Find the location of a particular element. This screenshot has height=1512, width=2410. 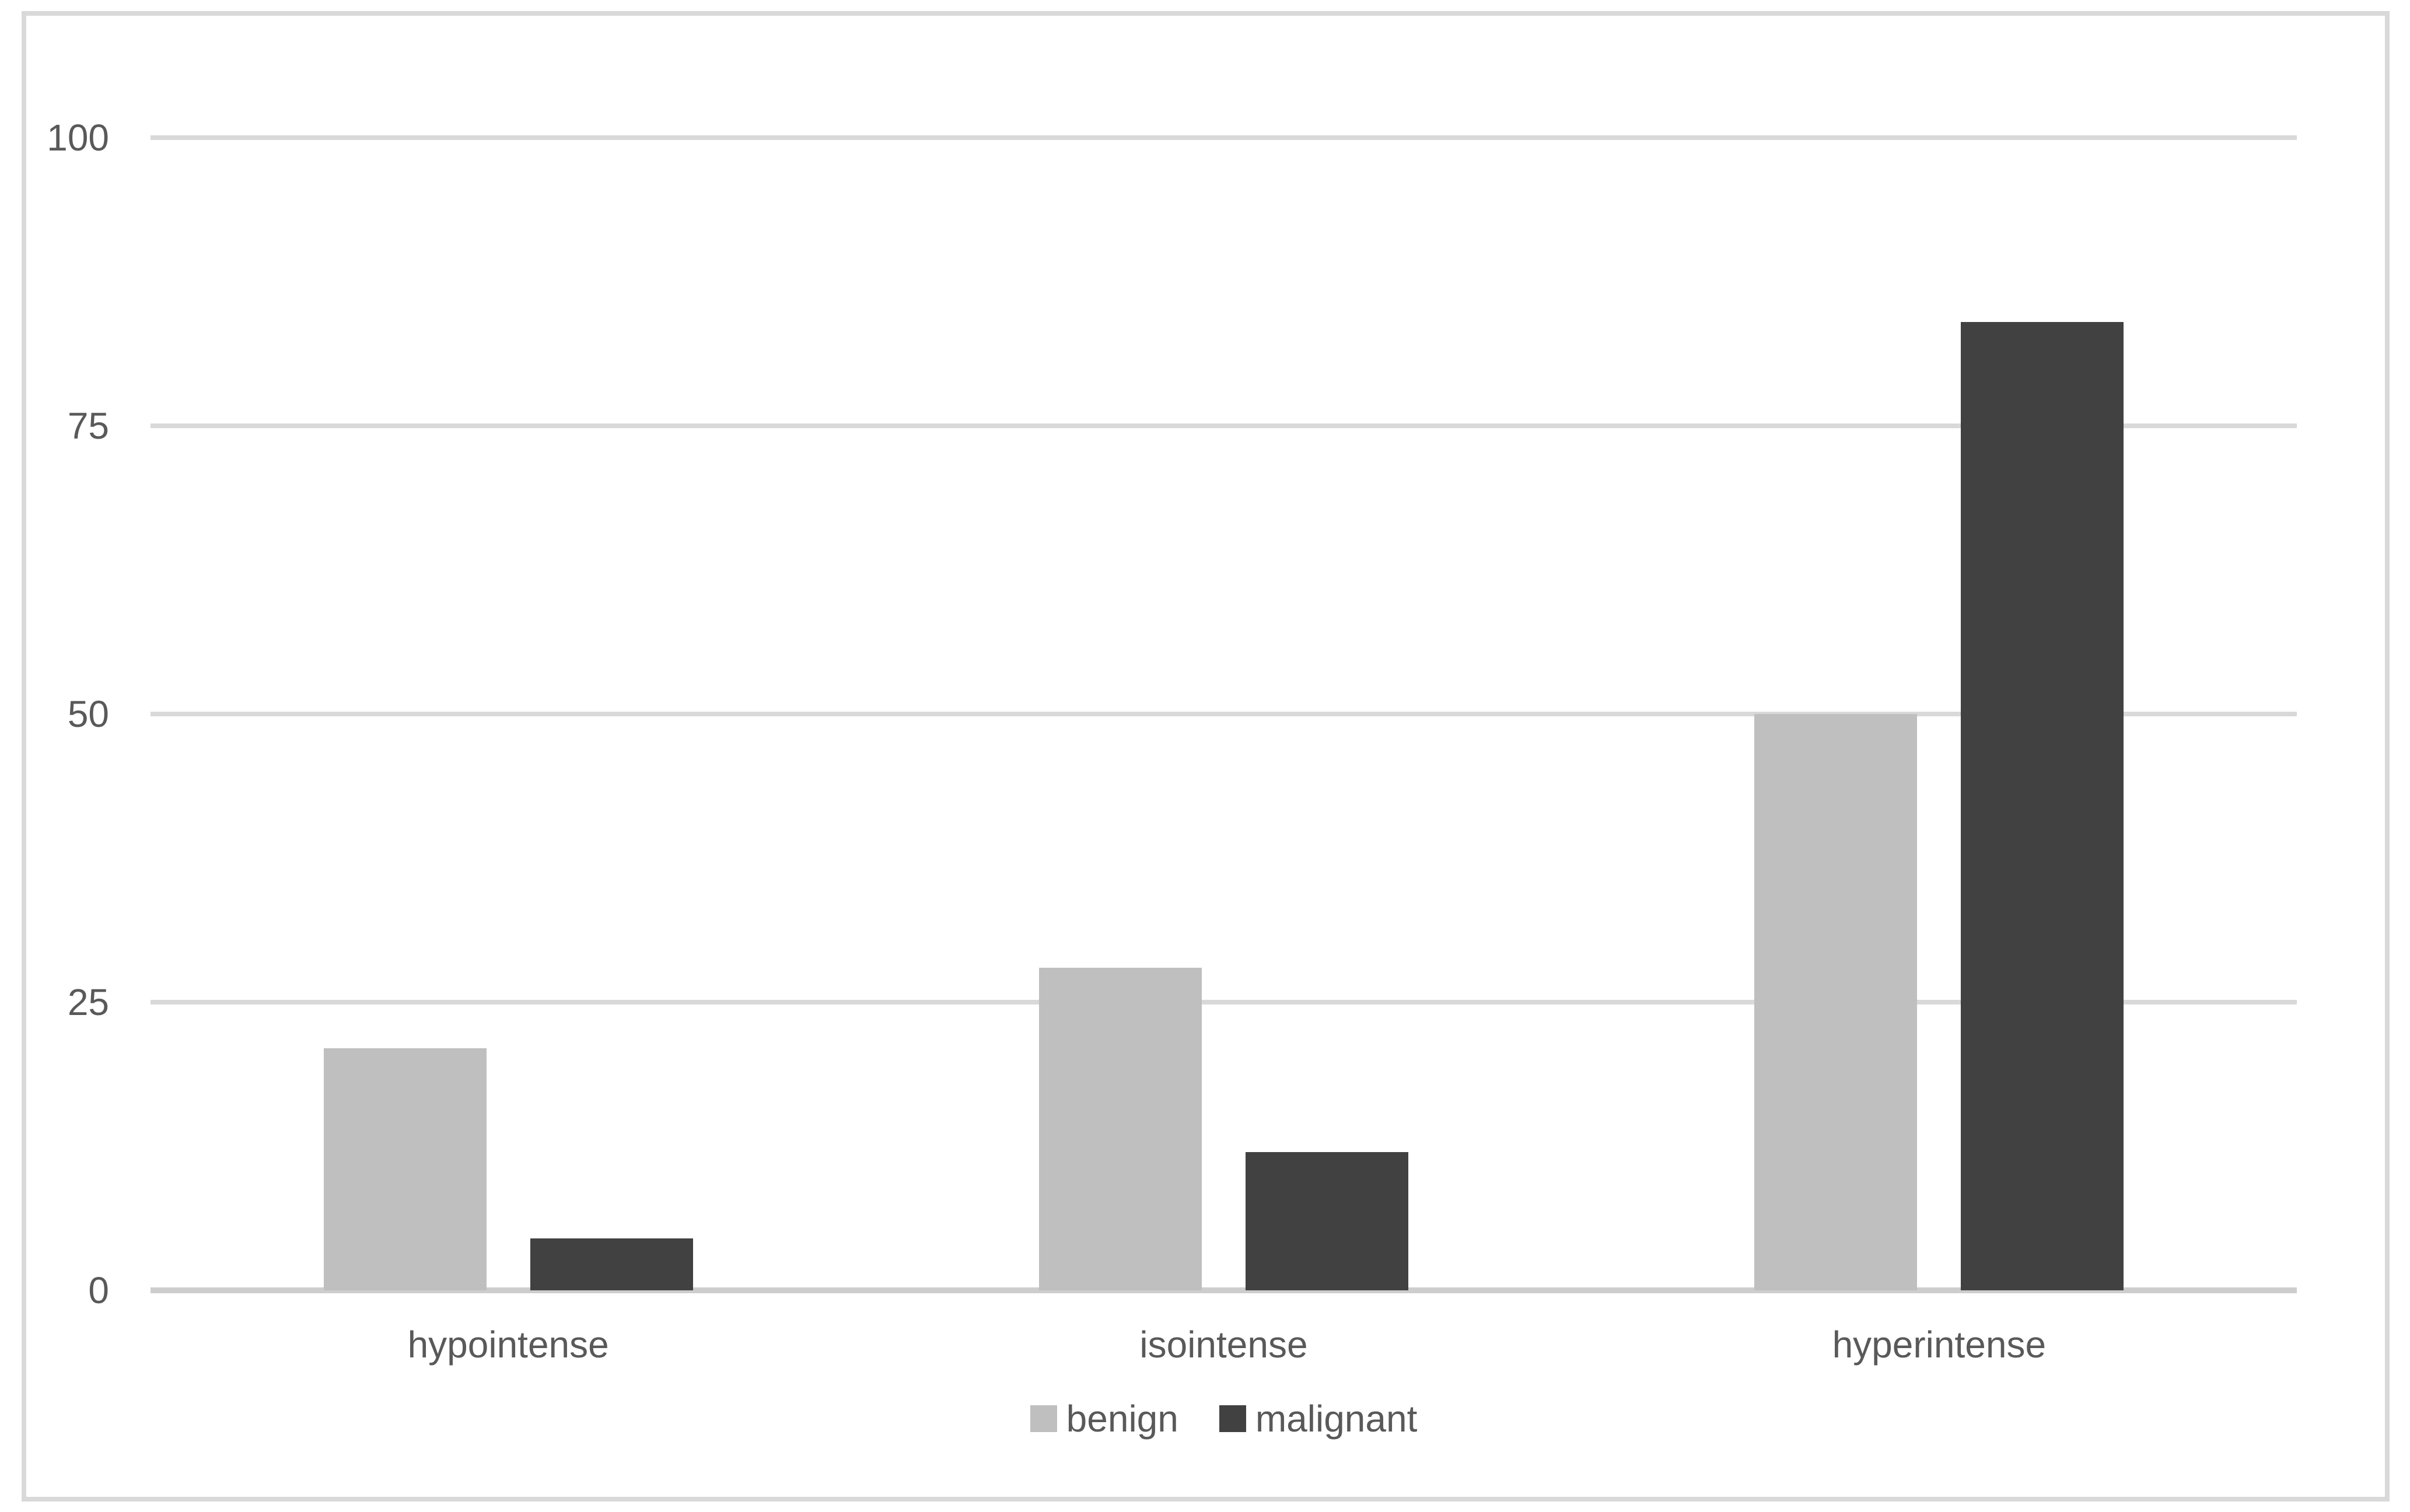

legend-item-benign: benign is located at coordinates (1104, 1419).